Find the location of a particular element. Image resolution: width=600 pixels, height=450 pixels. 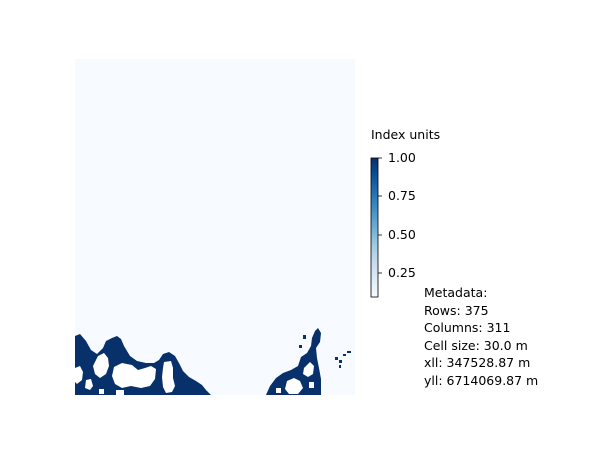

metadata-yll: yll: 6714069.87 m is located at coordinates (481, 380).